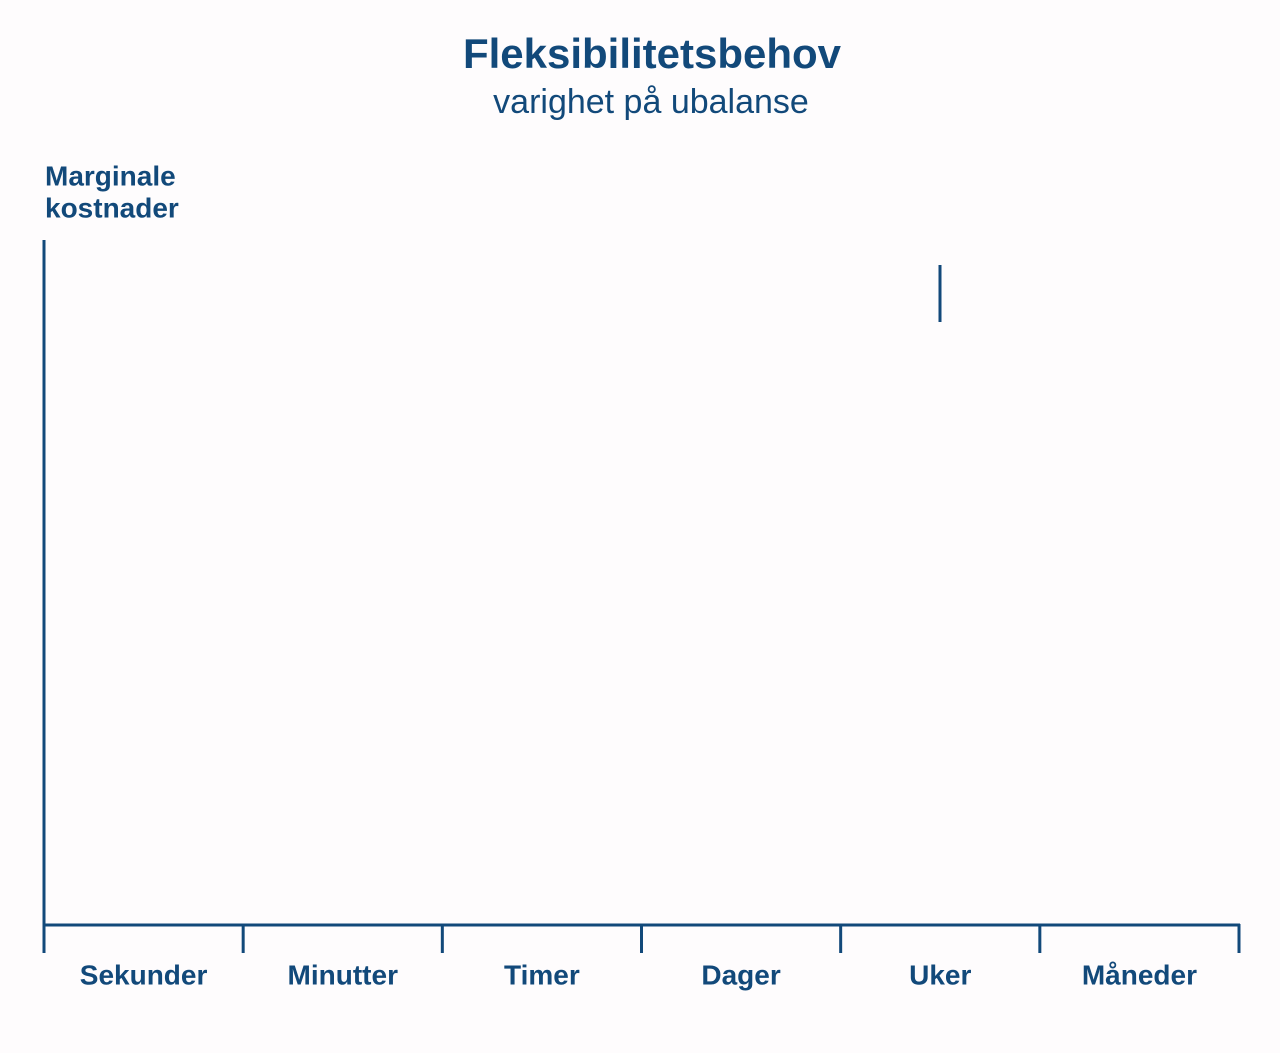 This screenshot has height=1053, width=1280. What do you see at coordinates (112, 207) in the screenshot?
I see `y-axis-label: kostnader` at bounding box center [112, 207].